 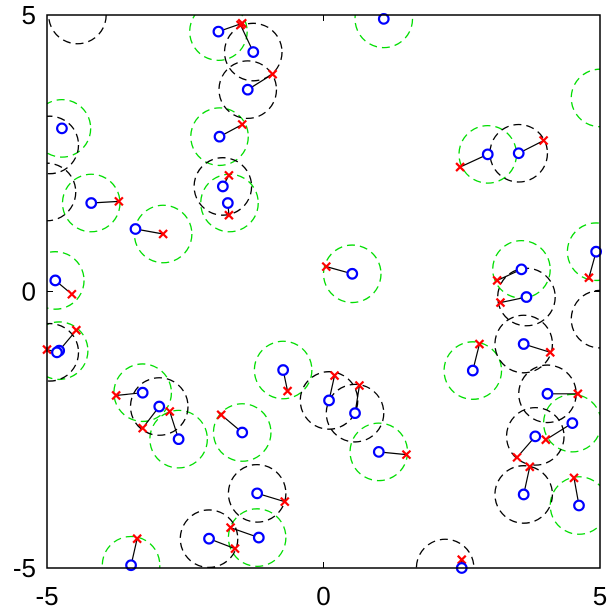 I want to click on x-tick-label: 0, so click(x=323, y=596).